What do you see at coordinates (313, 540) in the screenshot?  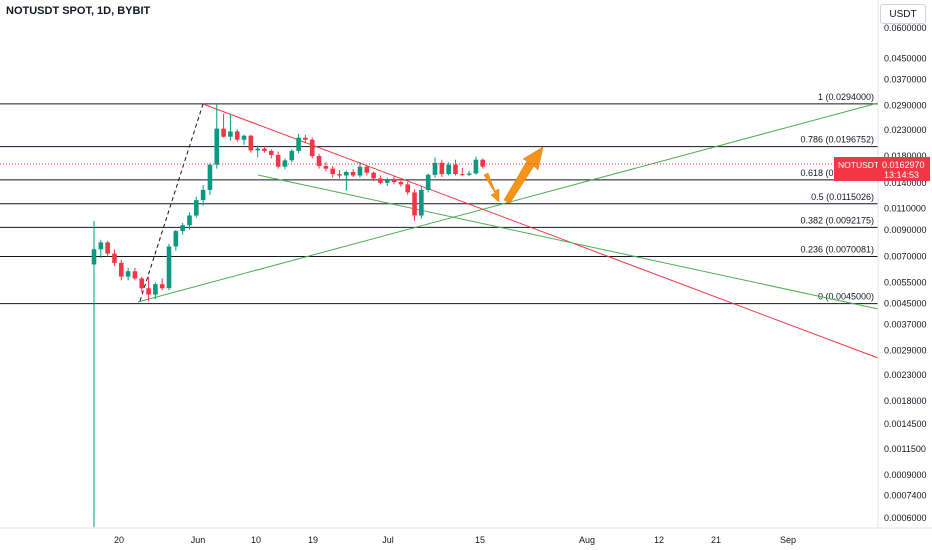 I see `time-tick-label: 19` at bounding box center [313, 540].